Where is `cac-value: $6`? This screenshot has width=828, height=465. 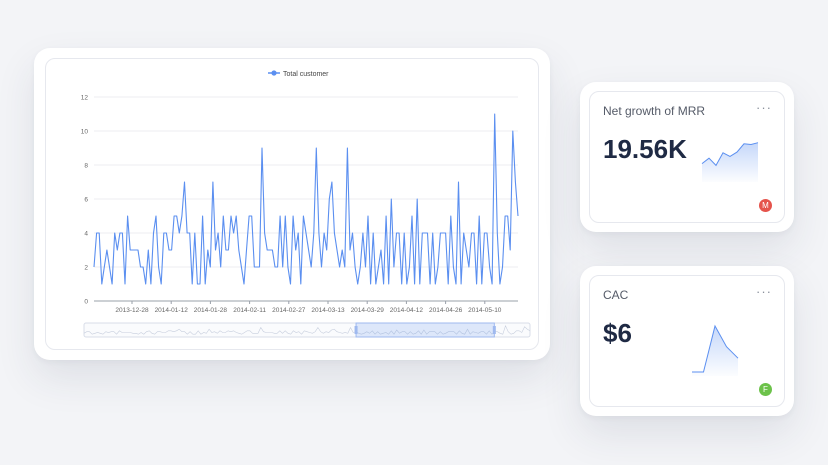
cac-value: $6 is located at coordinates (617, 333).